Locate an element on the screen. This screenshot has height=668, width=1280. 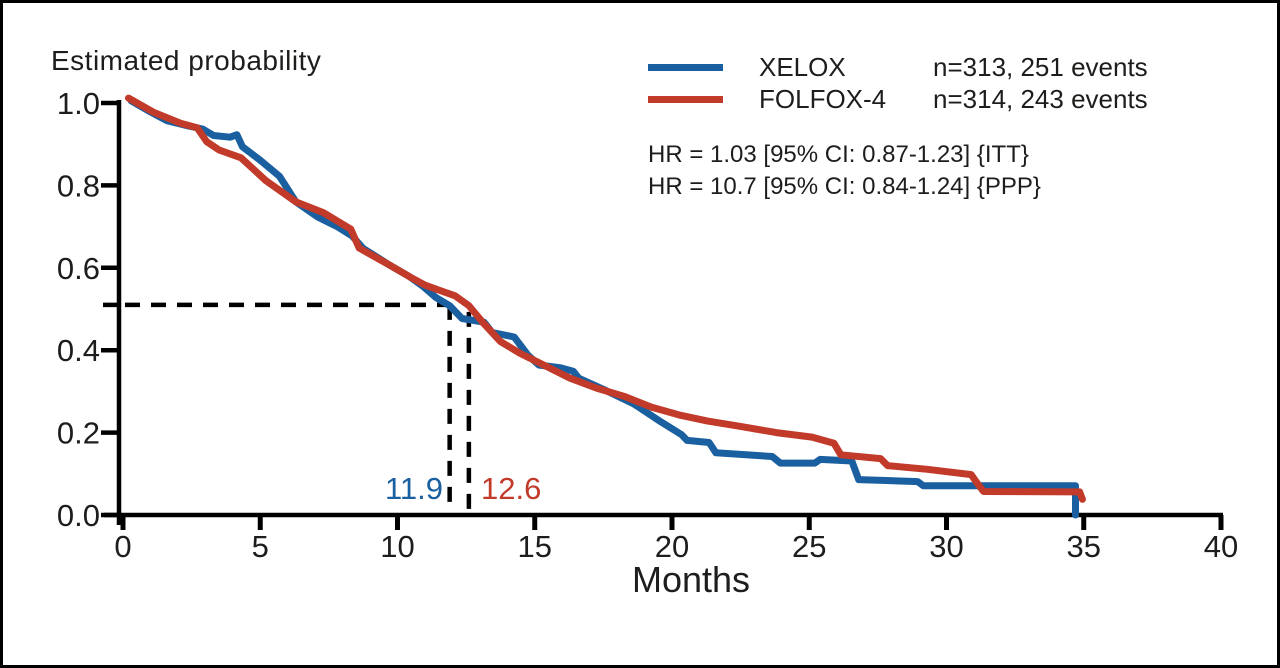
y-tick-label: 0.0 is located at coordinates (78, 515).